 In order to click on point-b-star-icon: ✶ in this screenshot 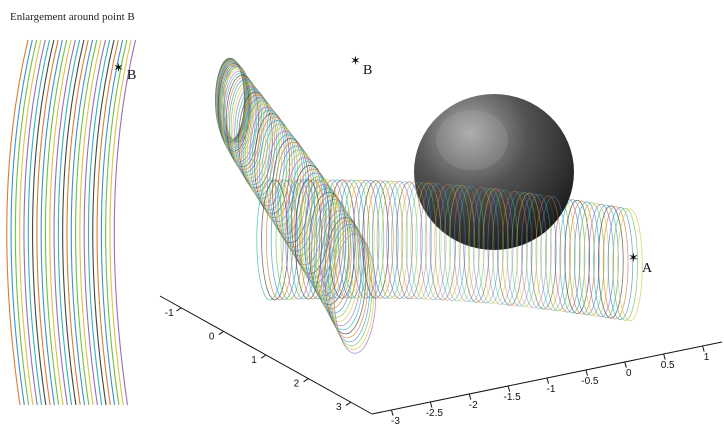, I will do `click(355, 60)`.